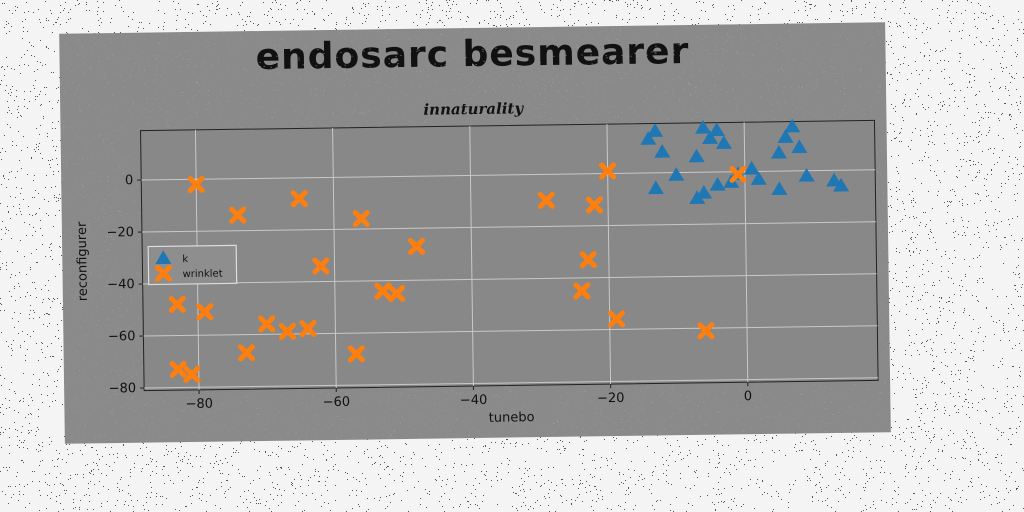 Image resolution: width=1024 pixels, height=512 pixels. Describe the element at coordinates (748, 396) in the screenshot. I see `x-tick-label: 0` at that location.